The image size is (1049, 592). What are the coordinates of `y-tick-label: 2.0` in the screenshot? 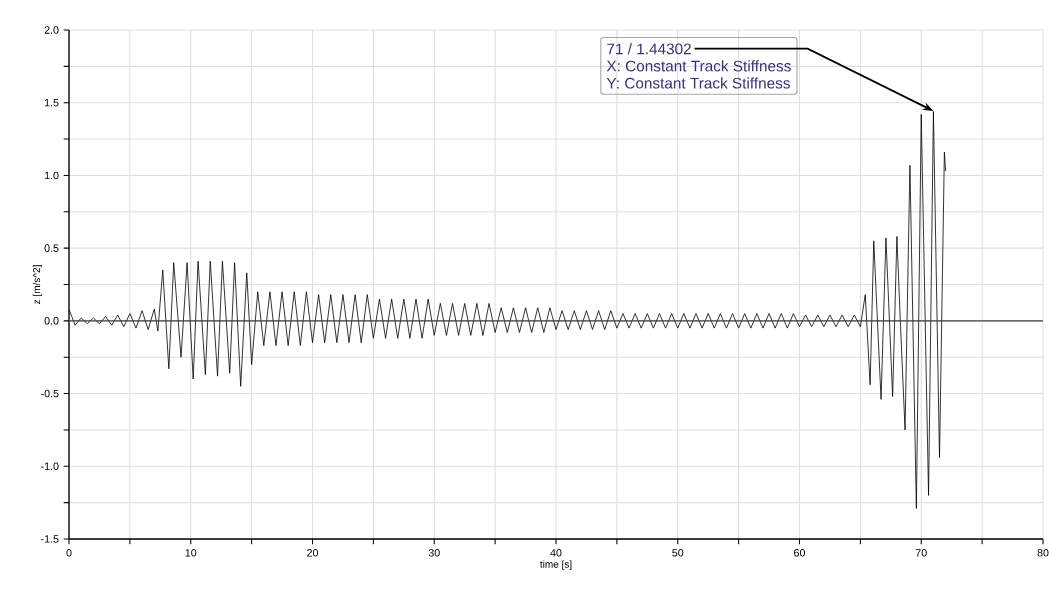 It's located at (51, 30).